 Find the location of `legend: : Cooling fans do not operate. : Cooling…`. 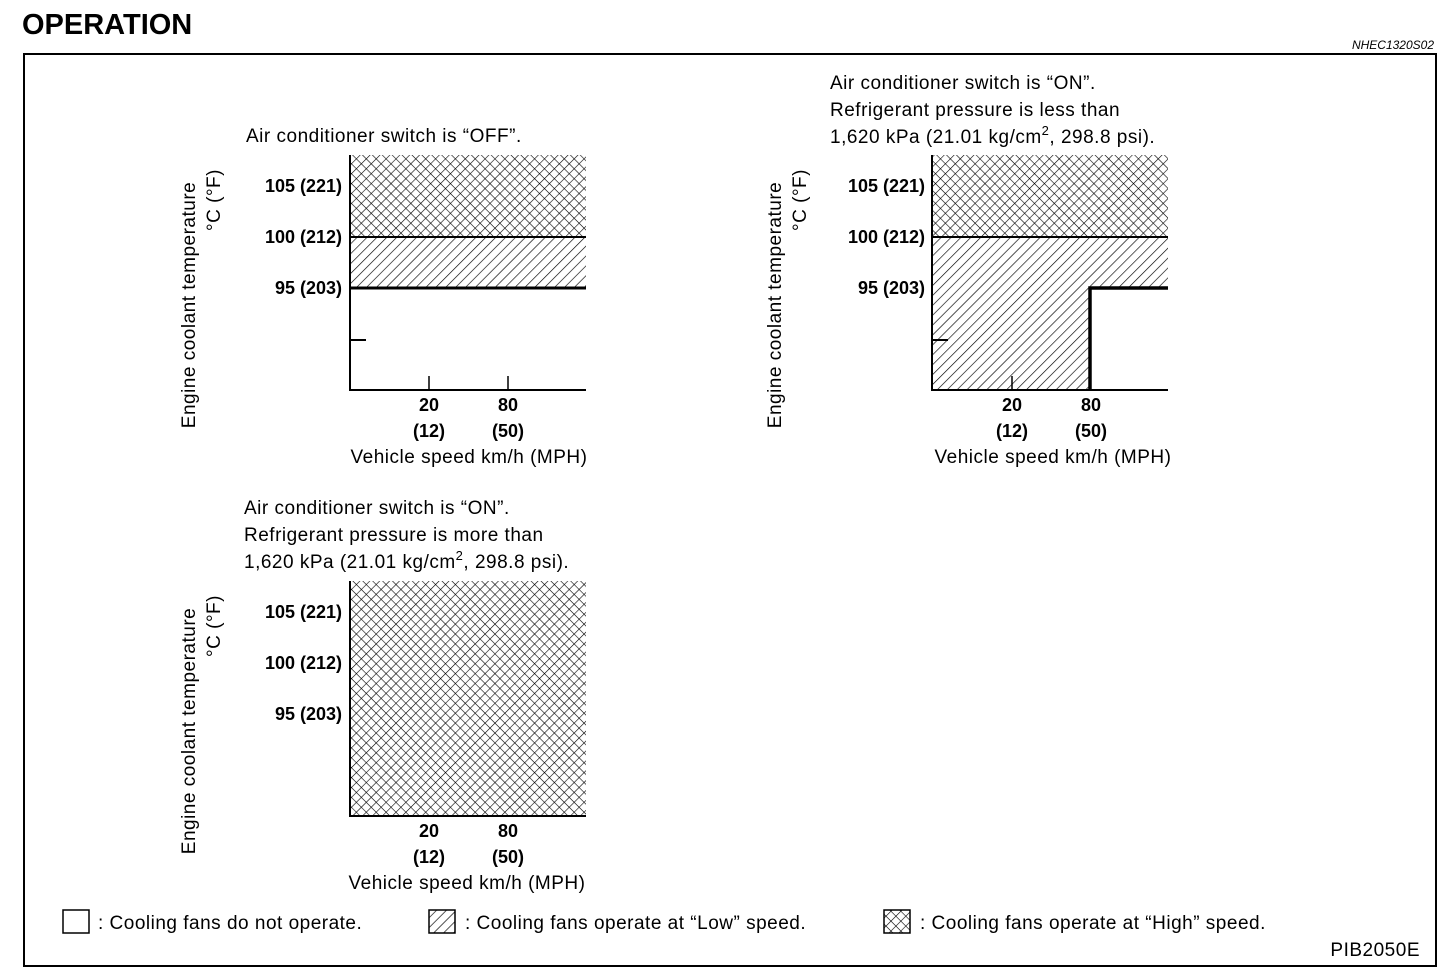

legend: : Cooling fans do not operate. : Cooling… is located at coordinates (664, 921).